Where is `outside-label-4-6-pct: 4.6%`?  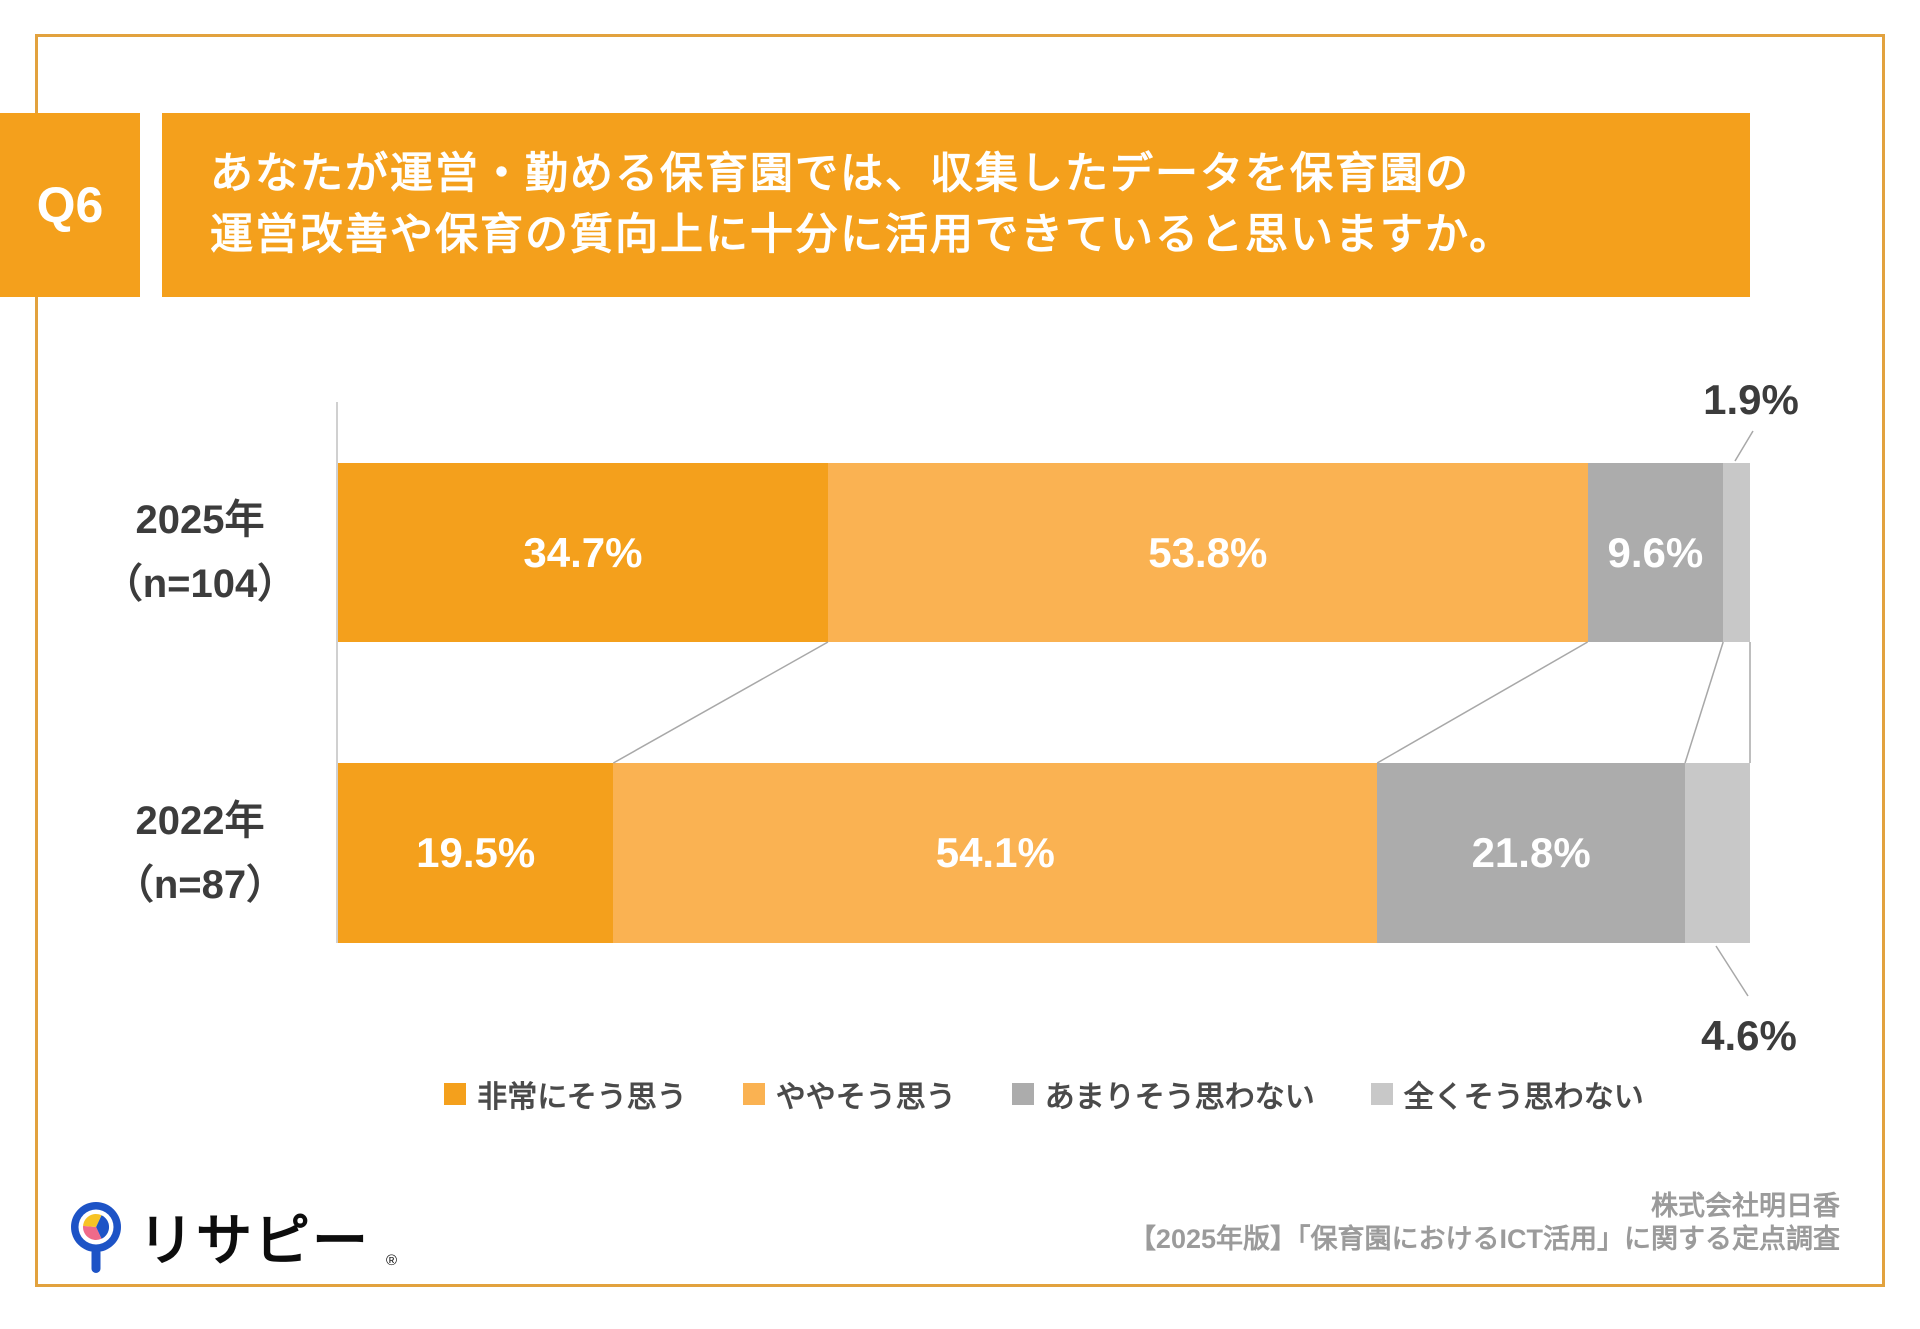
outside-label-4-6-pct: 4.6% is located at coordinates (1749, 1035).